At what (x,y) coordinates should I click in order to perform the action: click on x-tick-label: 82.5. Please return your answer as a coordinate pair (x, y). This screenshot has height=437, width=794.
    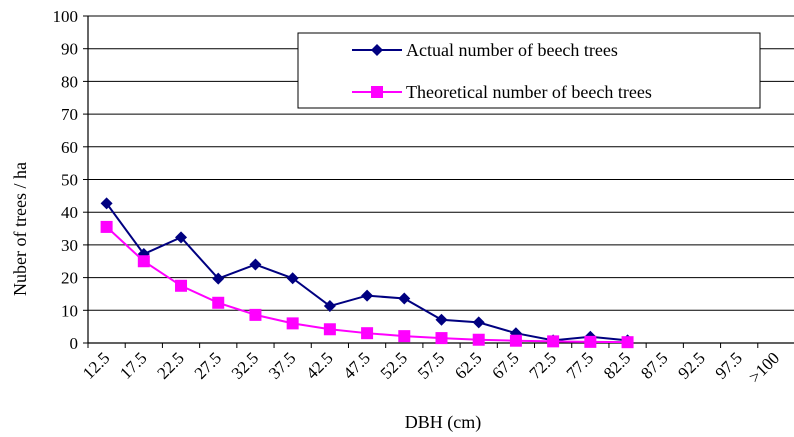
    Looking at the image, I should click on (617, 365).